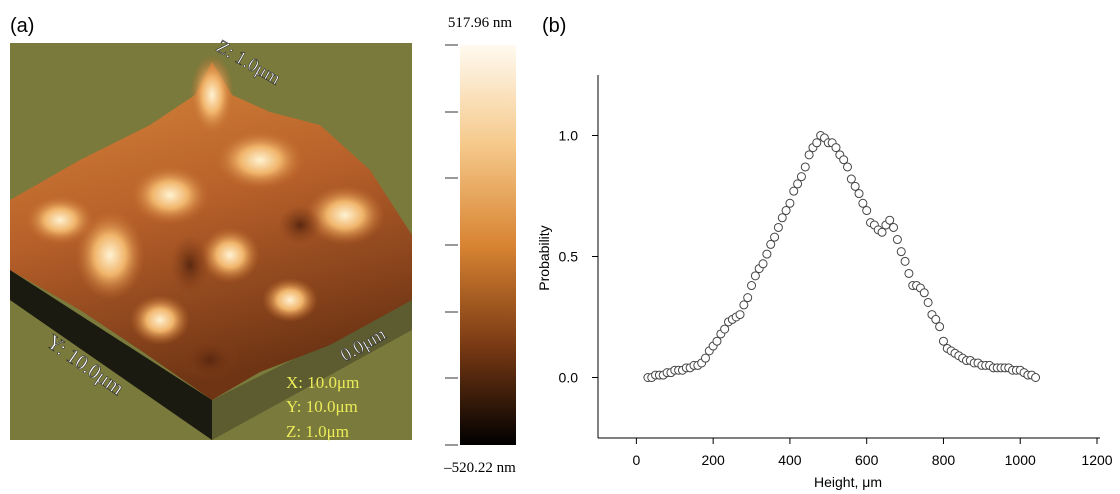  I want to click on x-axis-title: Height, μm, so click(848, 482).